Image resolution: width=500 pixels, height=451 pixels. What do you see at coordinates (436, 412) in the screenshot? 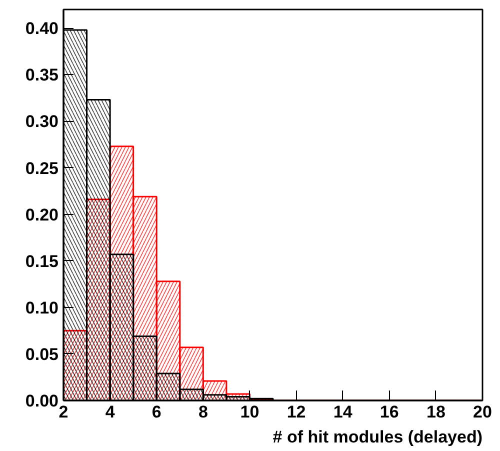
I see `x-tick-label: 18` at bounding box center [436, 412].